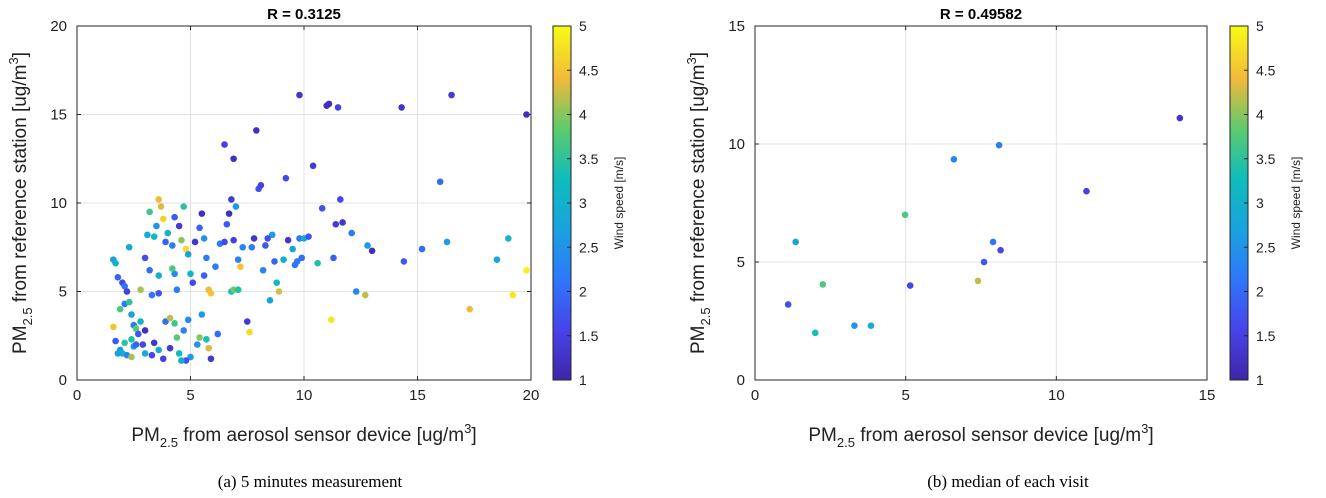  Describe the element at coordinates (905, 395) in the screenshot. I see `x-tick-label: 5` at that location.